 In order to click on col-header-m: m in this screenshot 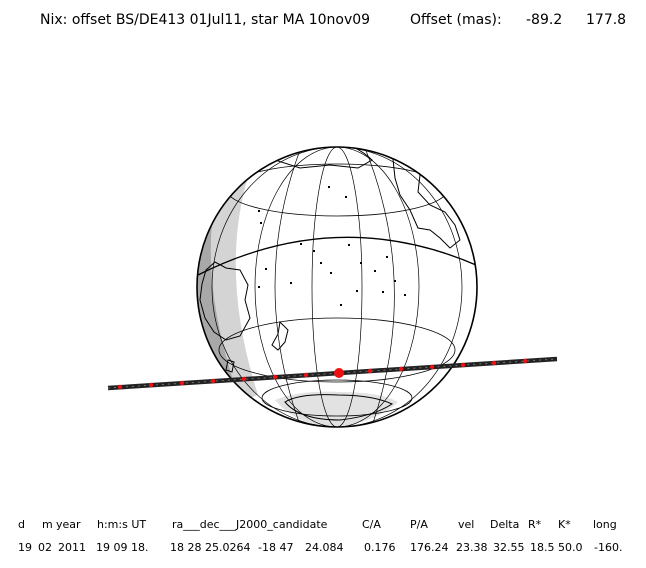, I will do `click(47, 524)`.